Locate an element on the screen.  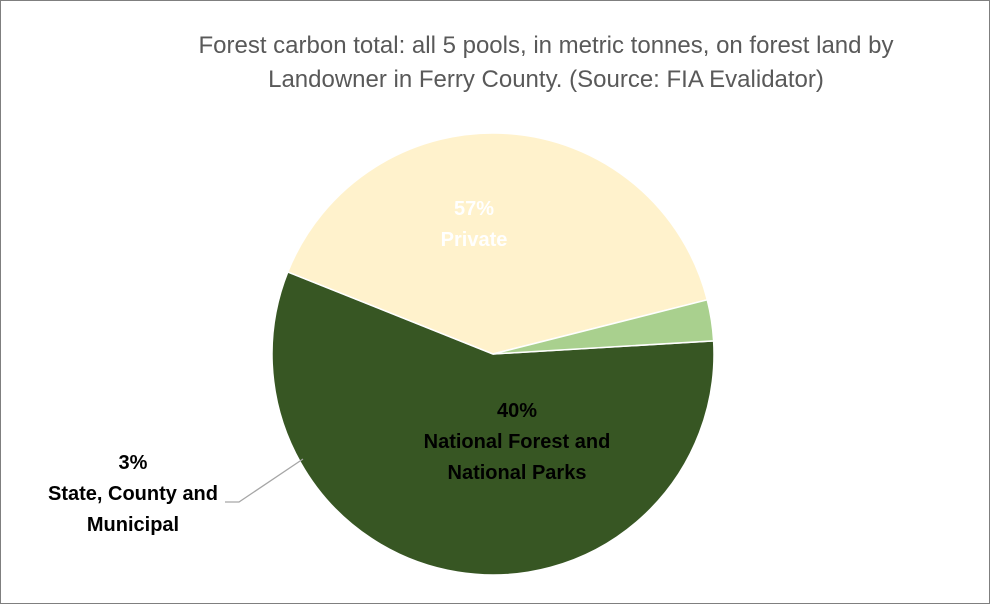
slice-percent-national-forest: 40% is located at coordinates (517, 411).